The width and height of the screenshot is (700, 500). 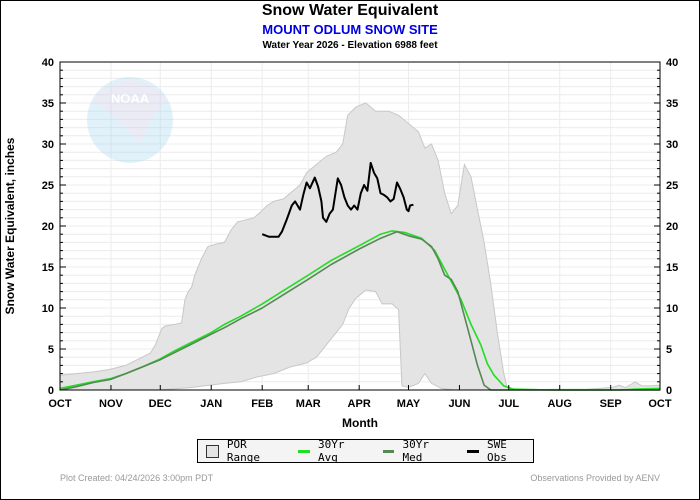 What do you see at coordinates (212, 451) in the screenshot?
I see `legend-swatch-por` at bounding box center [212, 451].